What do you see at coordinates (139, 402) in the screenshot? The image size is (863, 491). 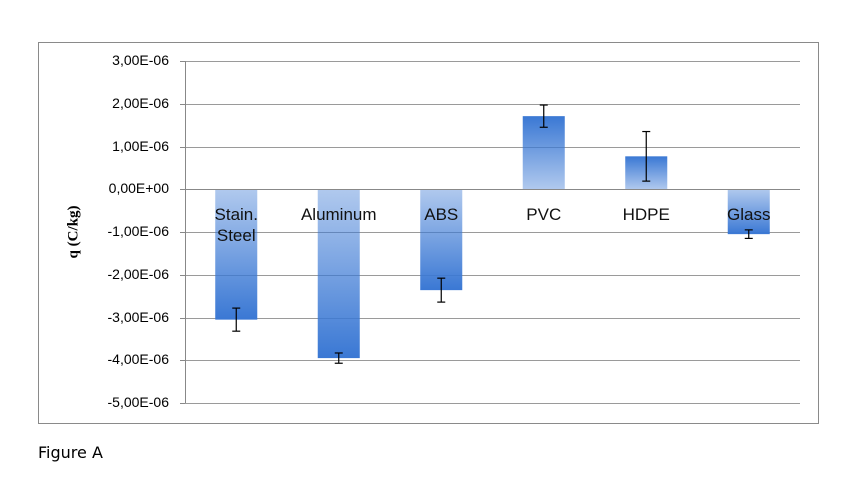 I see `y-tick-label: -5,00E-06` at bounding box center [139, 402].